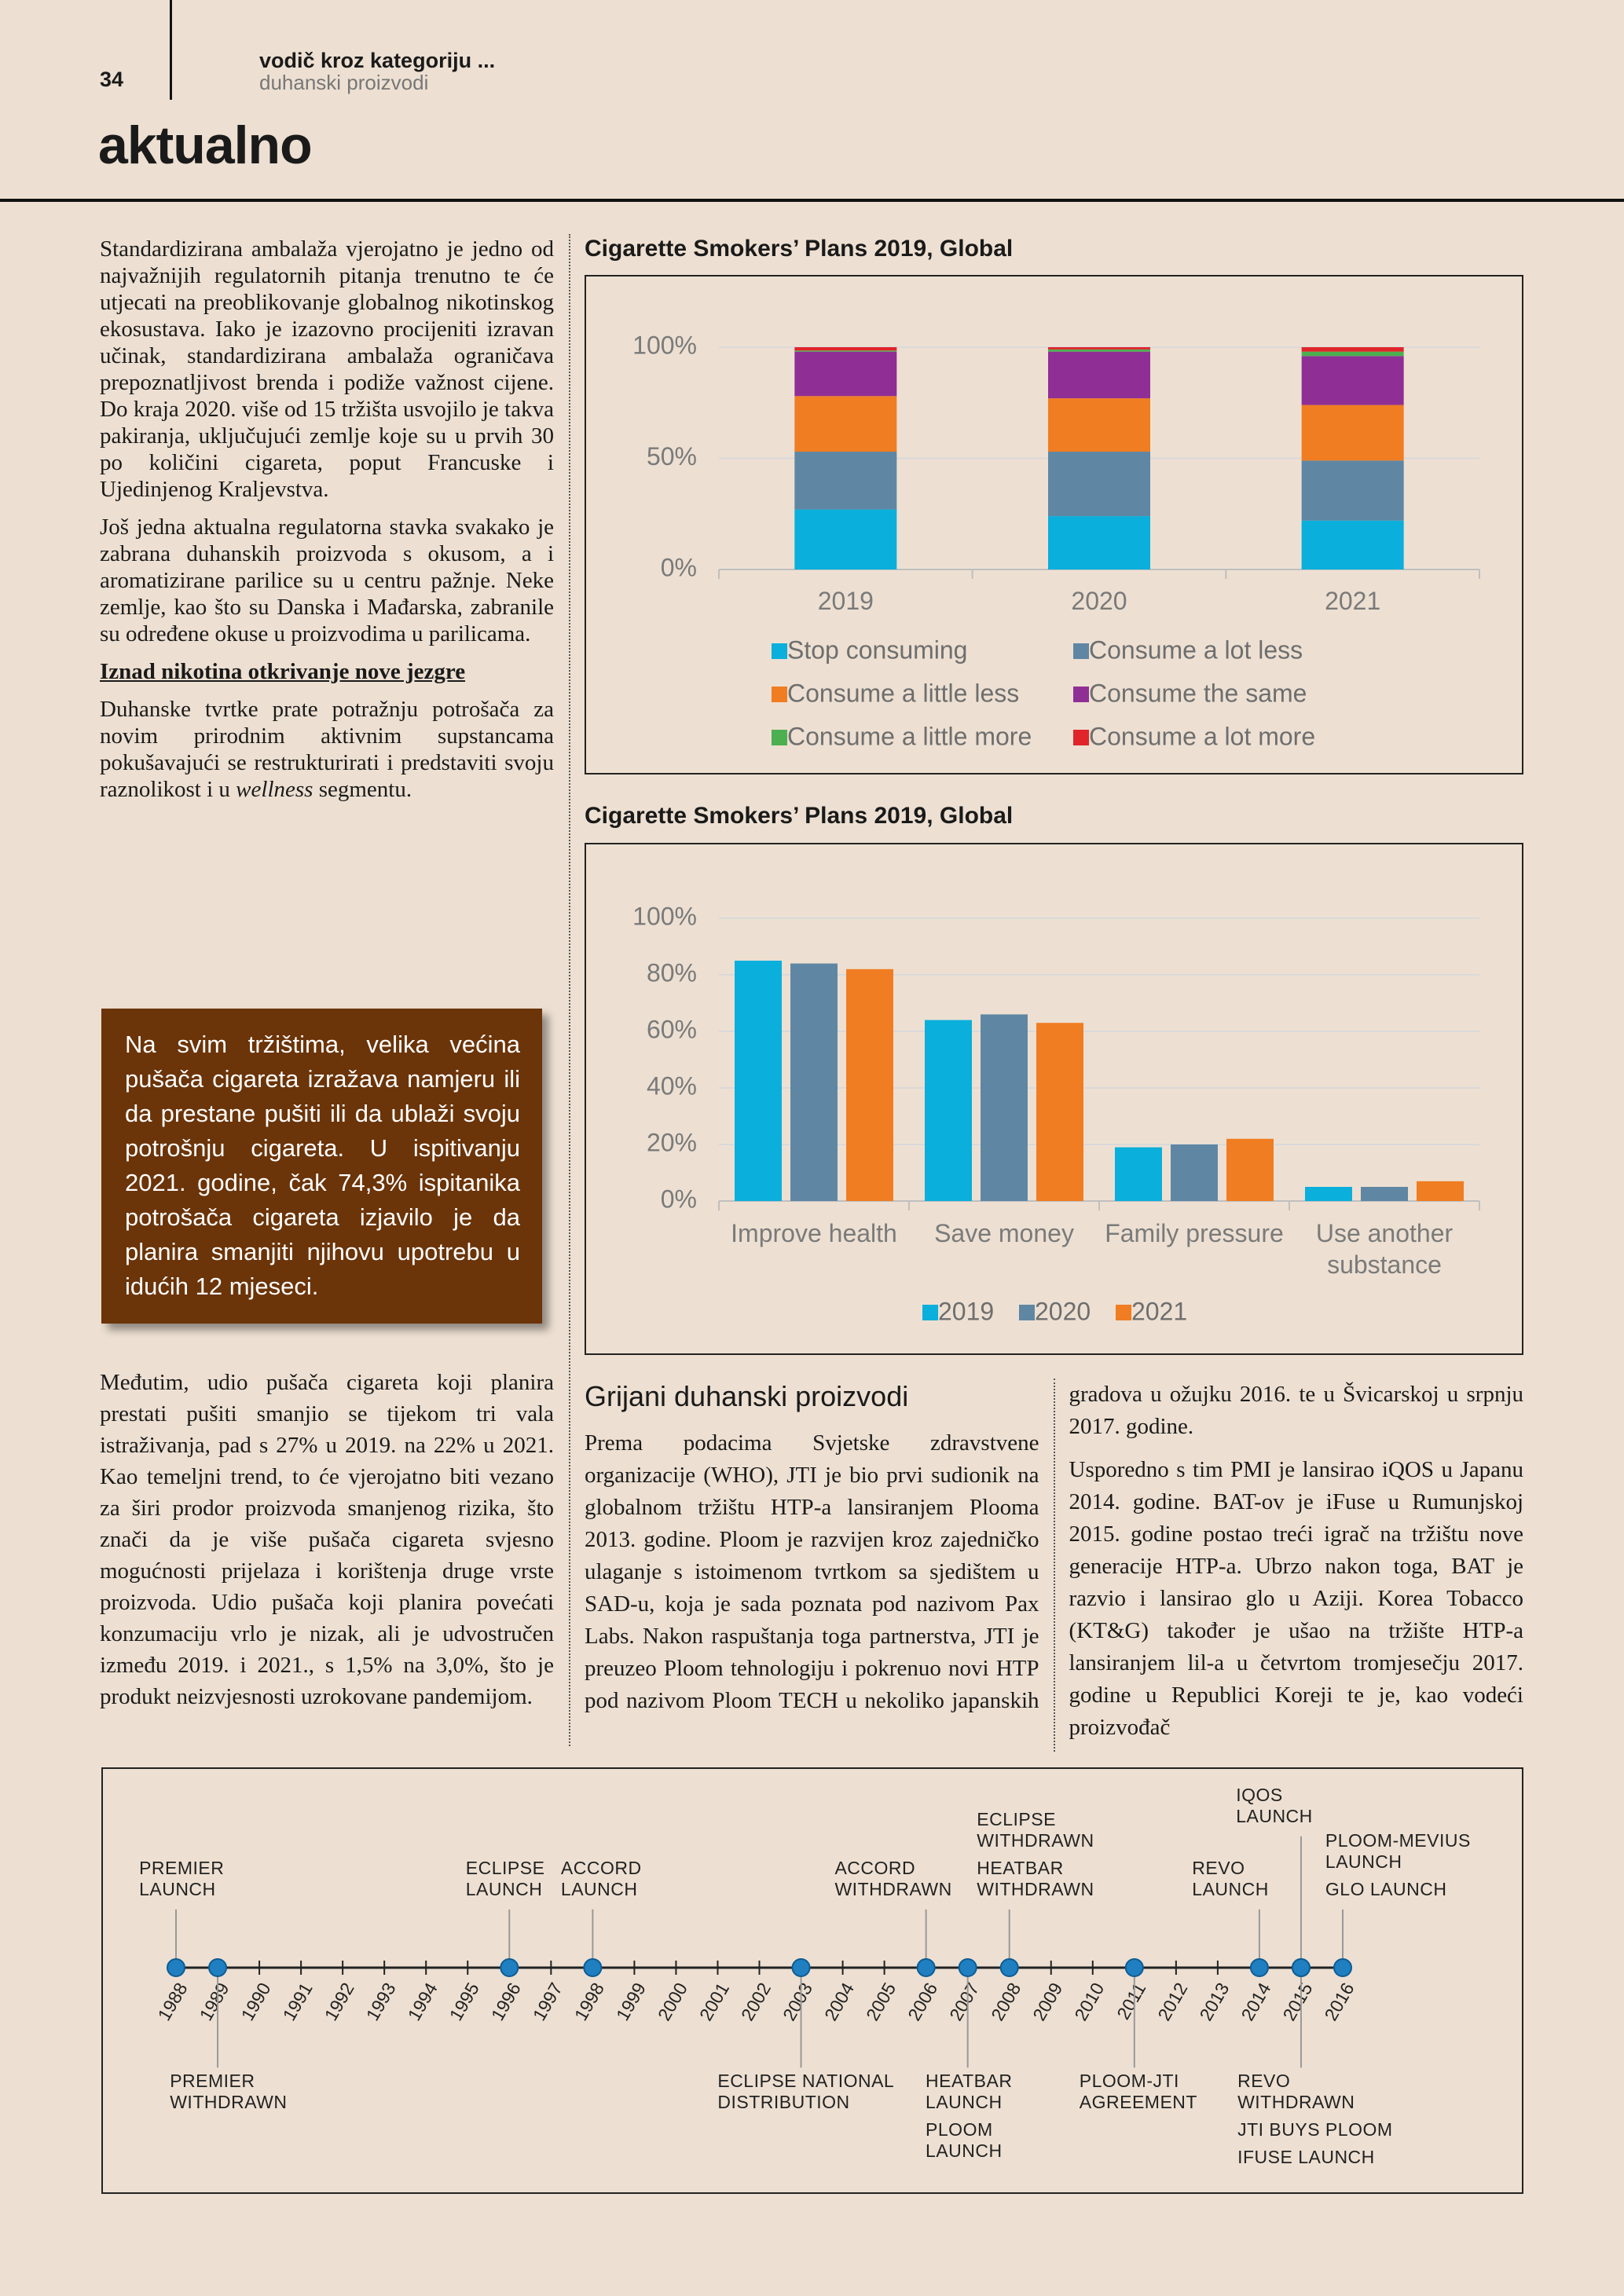 This screenshot has height=2296, width=1624. I want to click on legend-label: 2020, so click(1063, 1311).